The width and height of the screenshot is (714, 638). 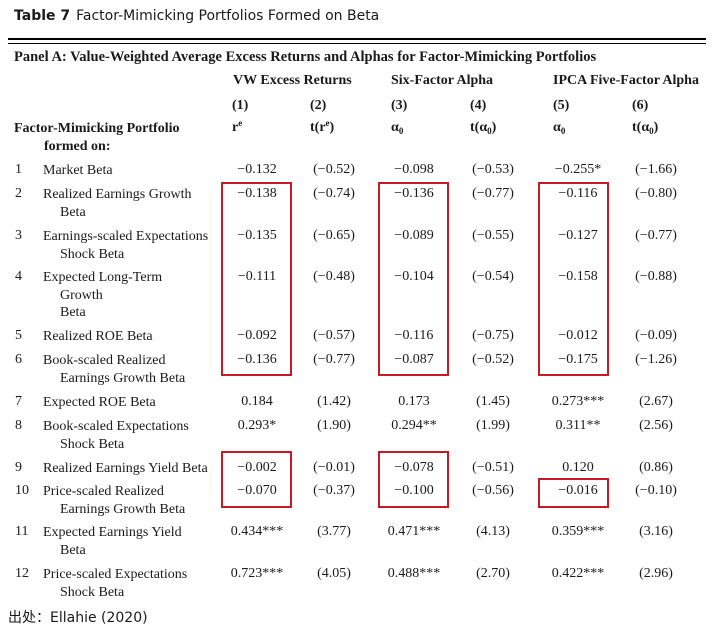 I want to click on top-rule-thick, so click(x=357, y=39).